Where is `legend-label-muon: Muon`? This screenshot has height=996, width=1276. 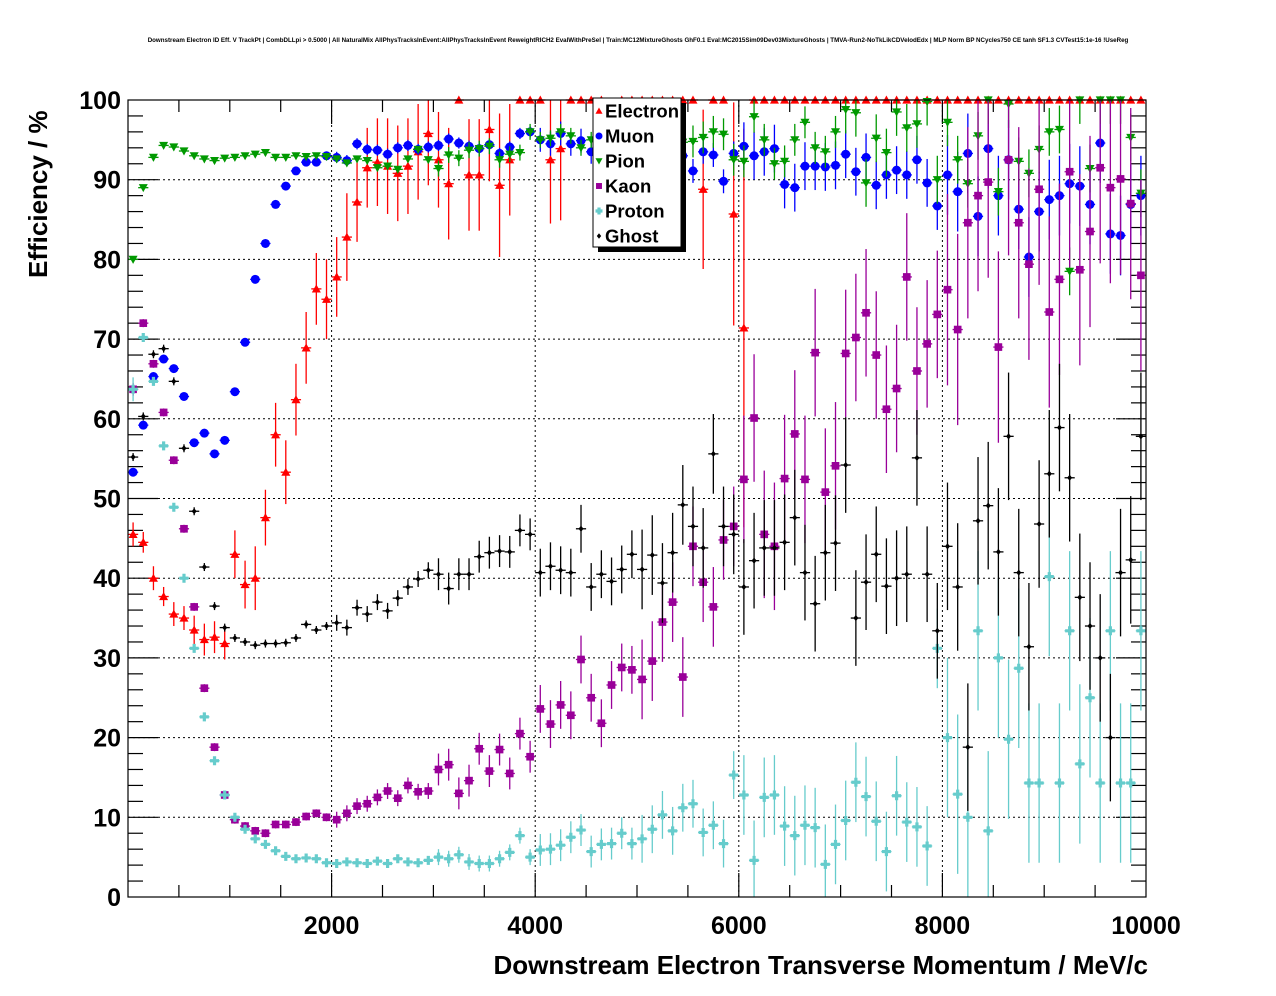
legend-label-muon: Muon is located at coordinates (629, 136).